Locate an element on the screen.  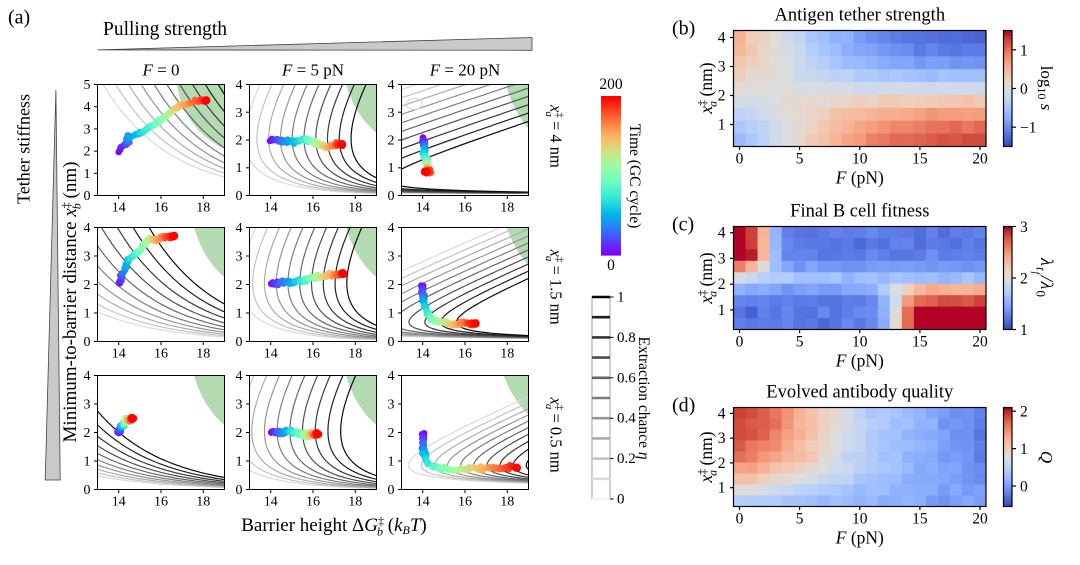
svg-text: 0.6 is located at coordinates (626, 378).